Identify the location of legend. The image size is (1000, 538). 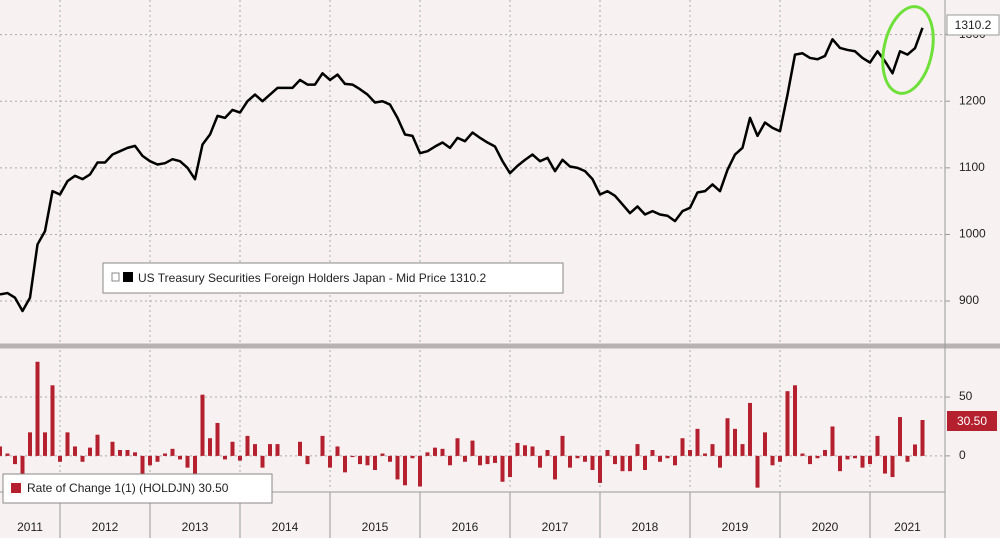
(333, 278).